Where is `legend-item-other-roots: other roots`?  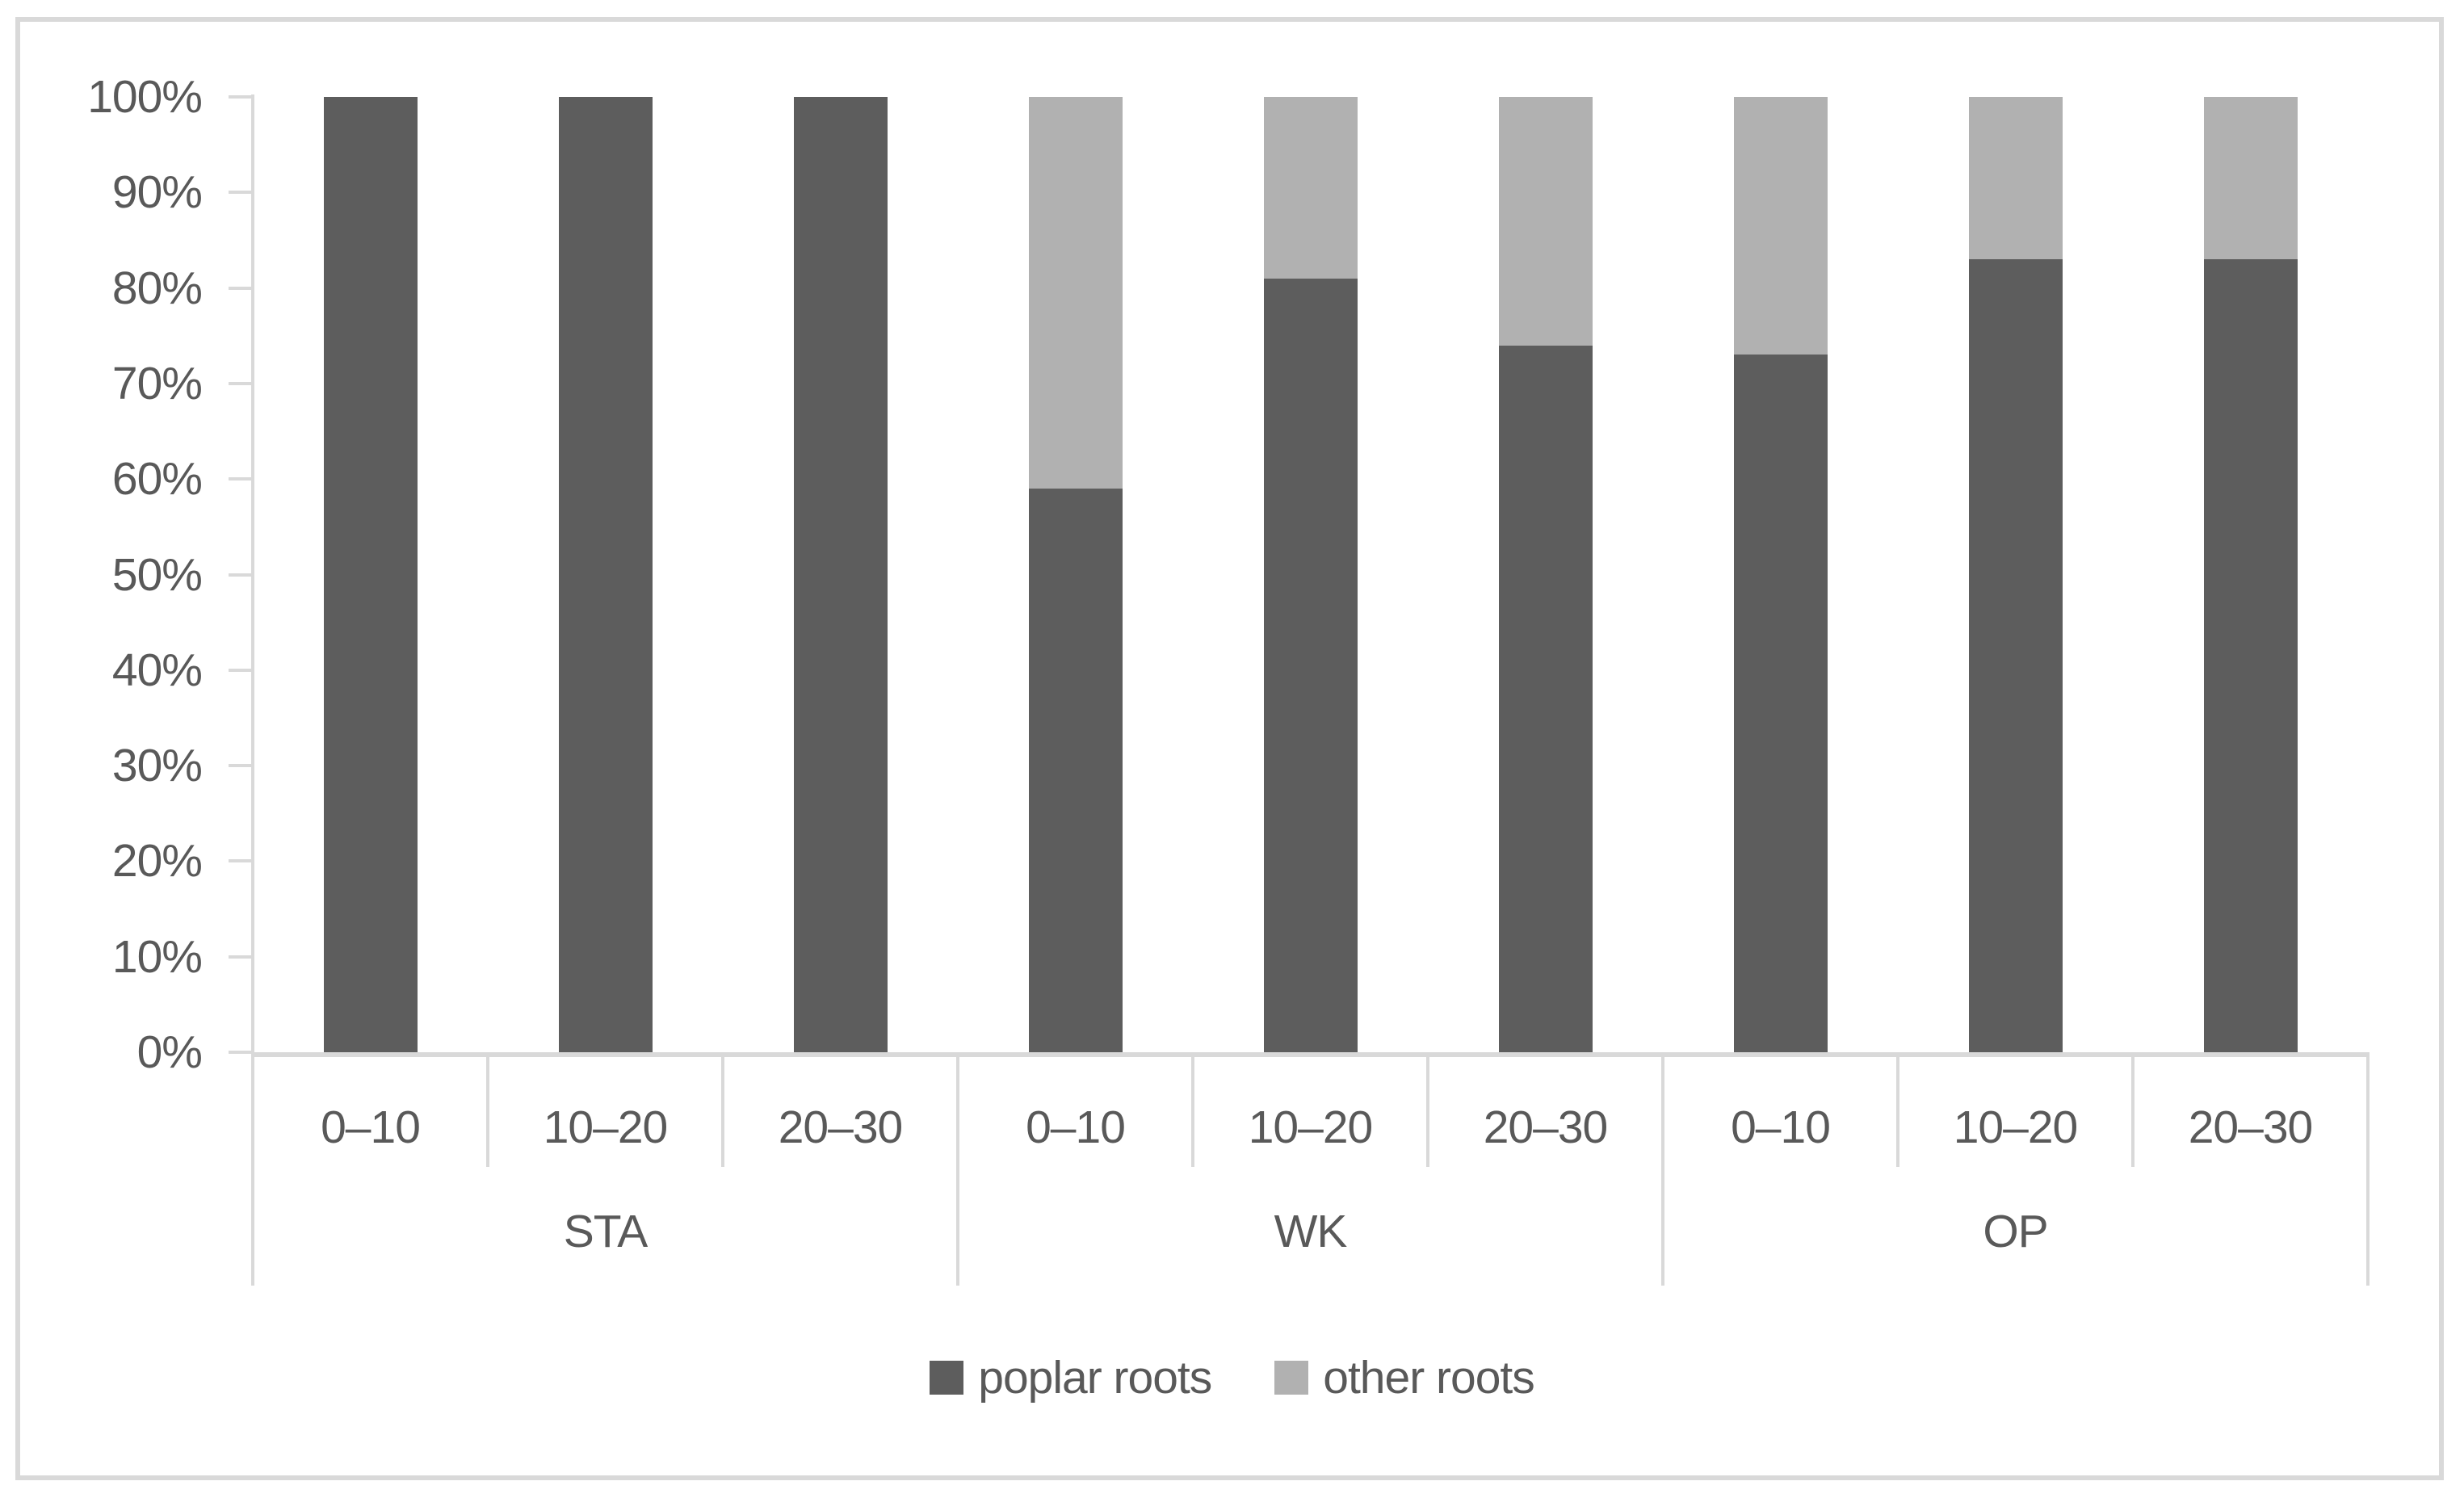
legend-item-other-roots: other roots is located at coordinates (1404, 1377).